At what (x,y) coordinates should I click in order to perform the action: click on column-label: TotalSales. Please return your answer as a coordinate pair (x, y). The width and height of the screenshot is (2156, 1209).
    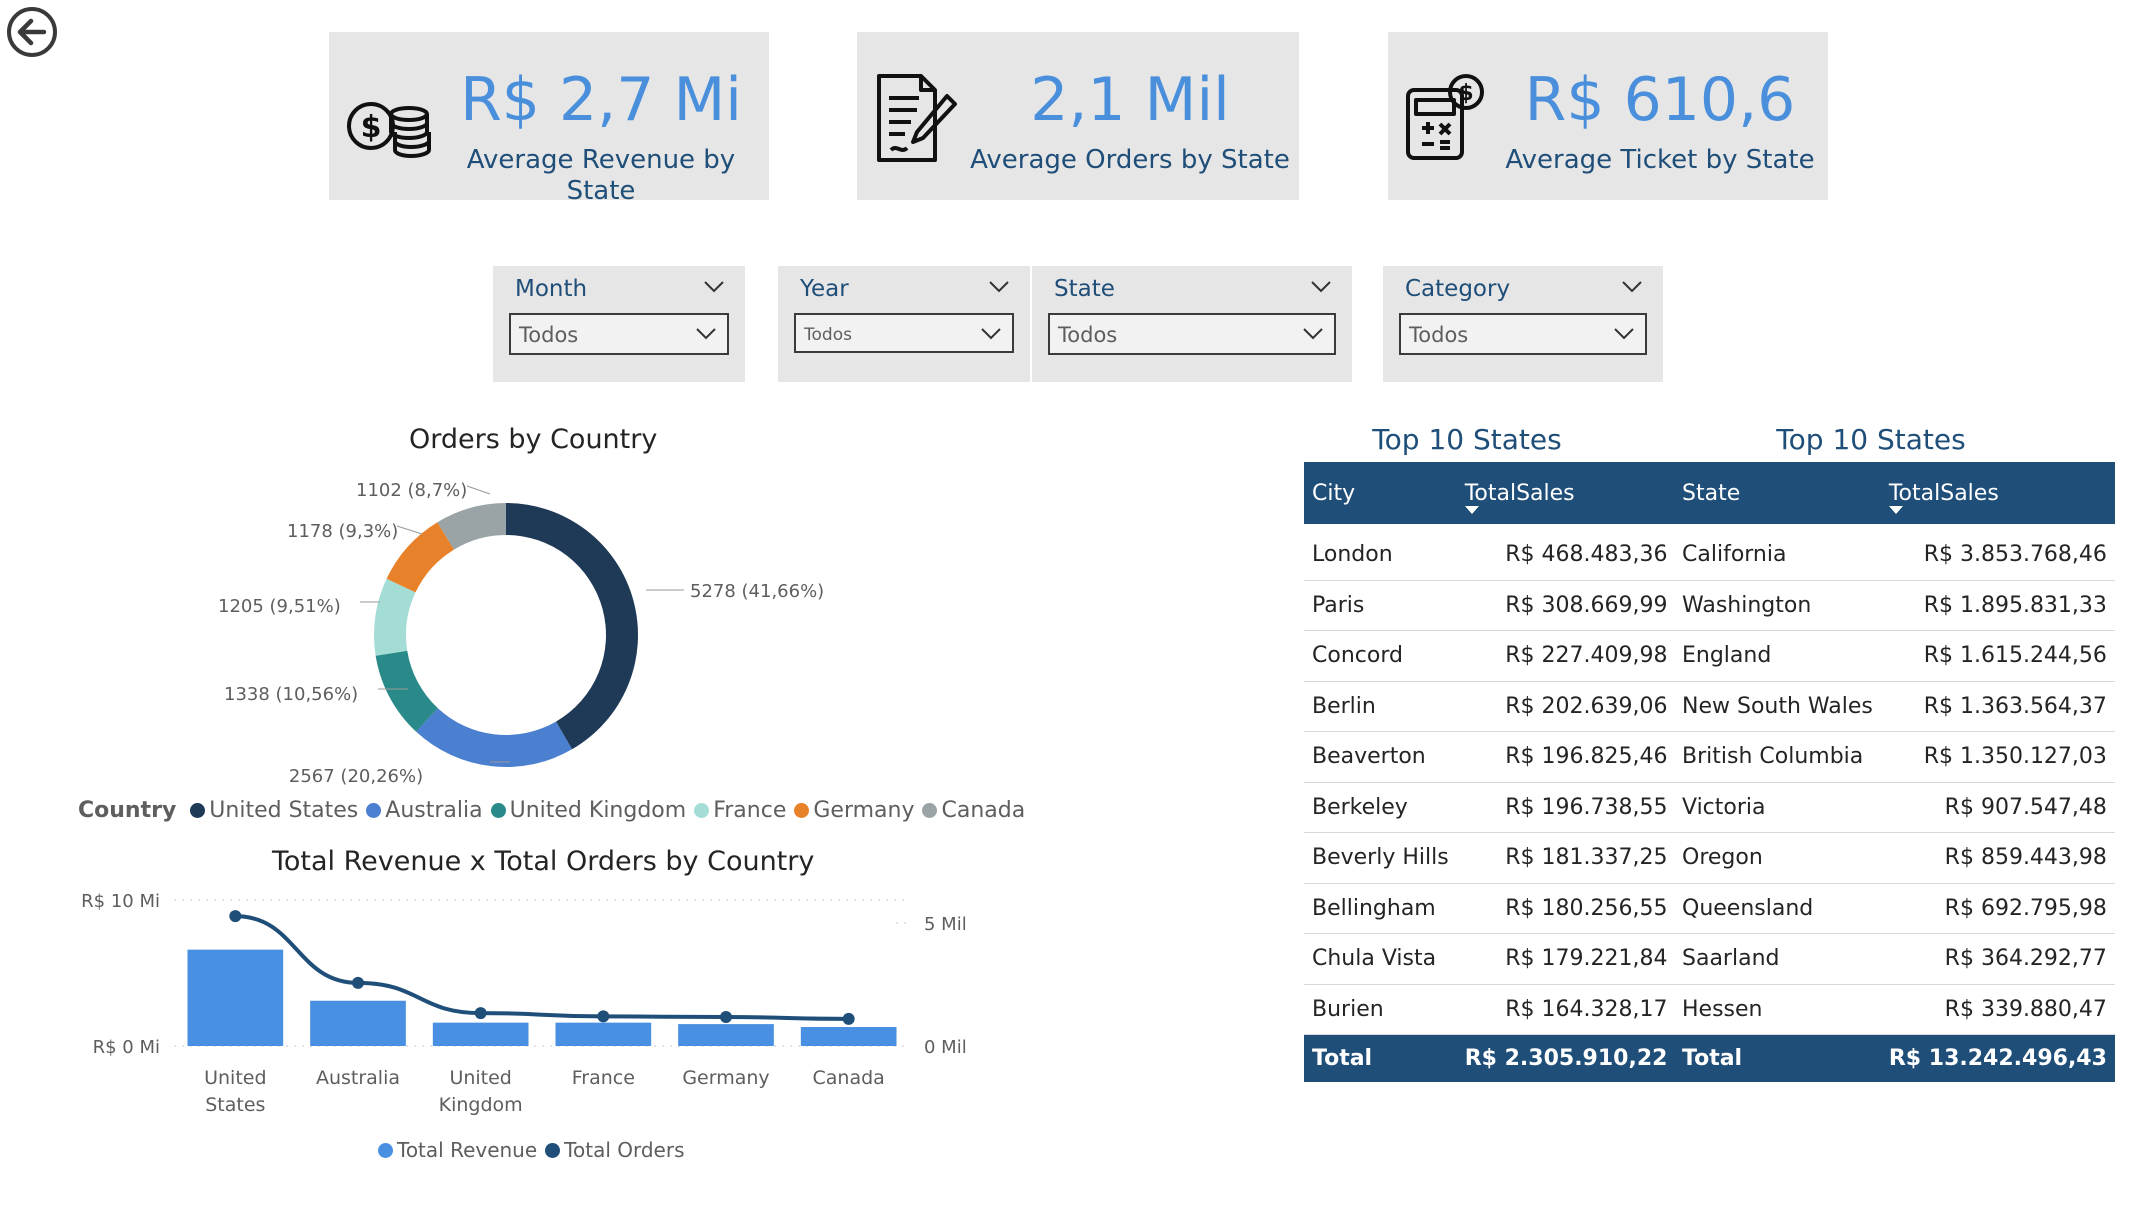
    Looking at the image, I should click on (1519, 493).